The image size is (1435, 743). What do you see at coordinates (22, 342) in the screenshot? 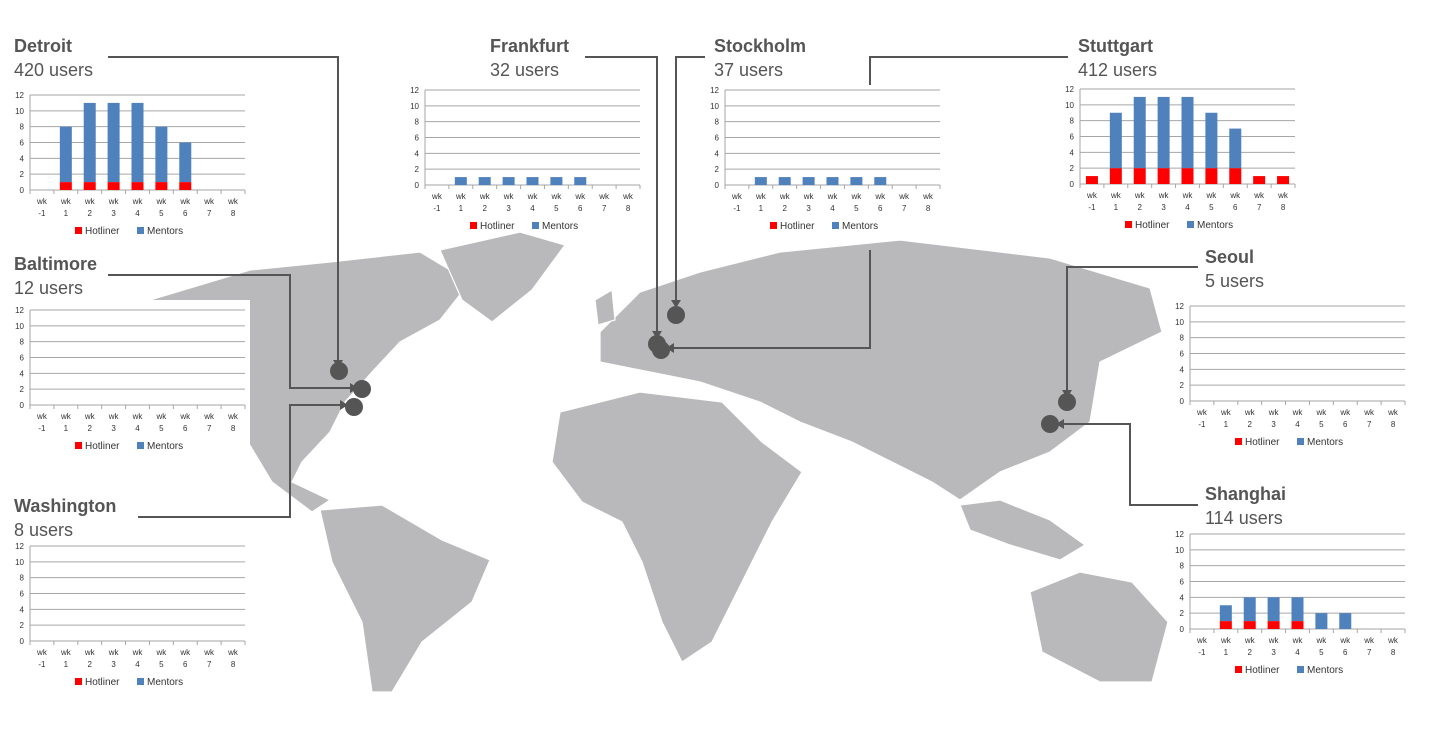
I see `y-tick-label: 8` at bounding box center [22, 342].